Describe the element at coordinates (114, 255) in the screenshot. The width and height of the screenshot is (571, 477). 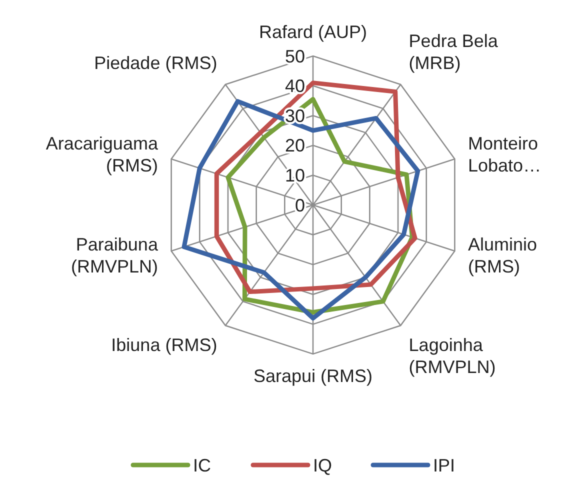
I see `spoke-label: Paraibuna (RMVPLN)` at that location.